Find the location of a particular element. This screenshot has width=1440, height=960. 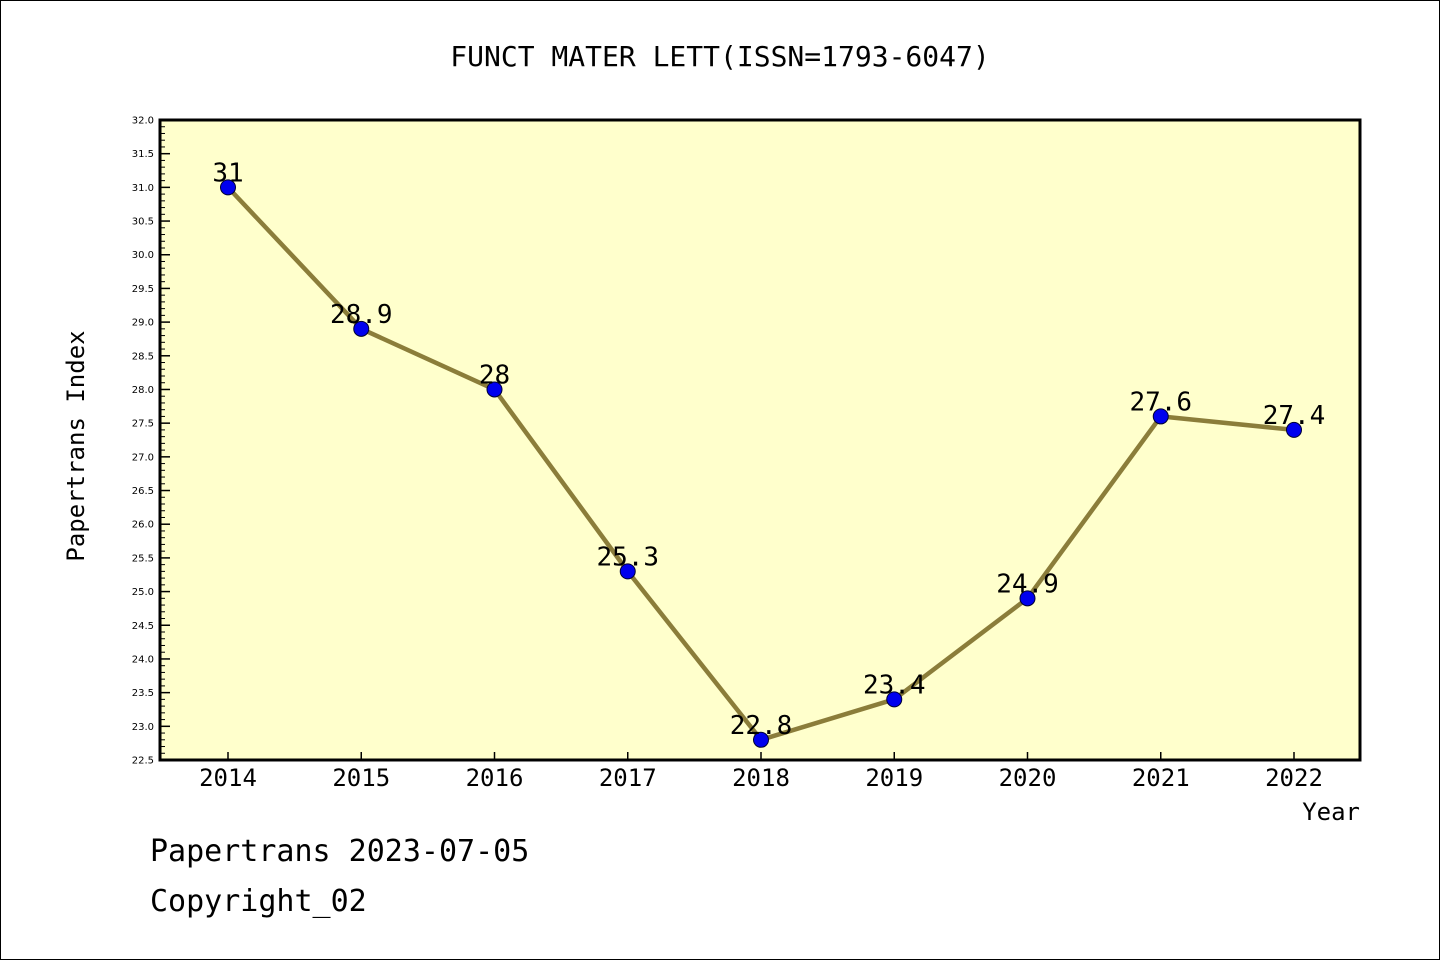

y-tick-label: 30.5 is located at coordinates (143, 222).